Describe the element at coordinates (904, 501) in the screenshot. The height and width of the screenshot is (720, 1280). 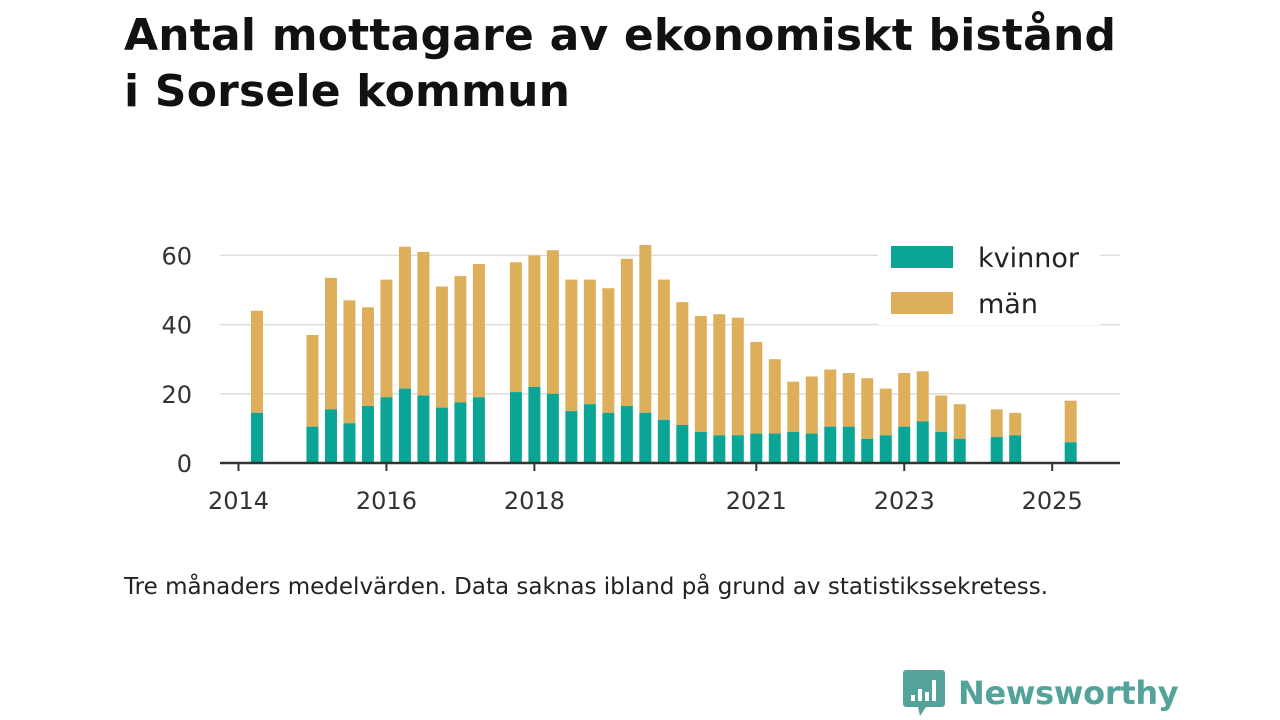
I see `x-tick-label: 2023` at that location.